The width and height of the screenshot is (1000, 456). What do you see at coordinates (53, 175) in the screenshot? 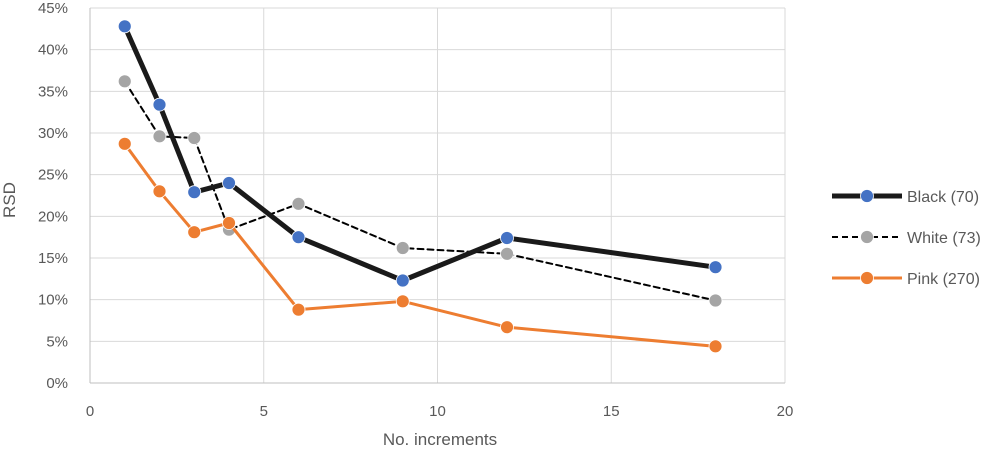
I see `y-tick-label: 25%` at bounding box center [53, 175].